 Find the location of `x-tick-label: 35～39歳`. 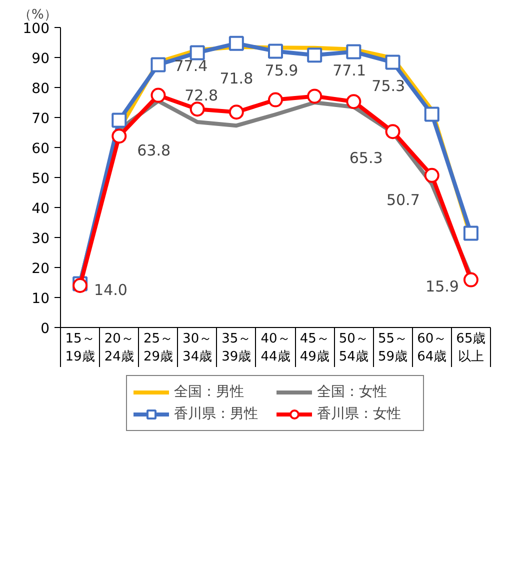

x-tick-label: 35～39歳 is located at coordinates (237, 348).